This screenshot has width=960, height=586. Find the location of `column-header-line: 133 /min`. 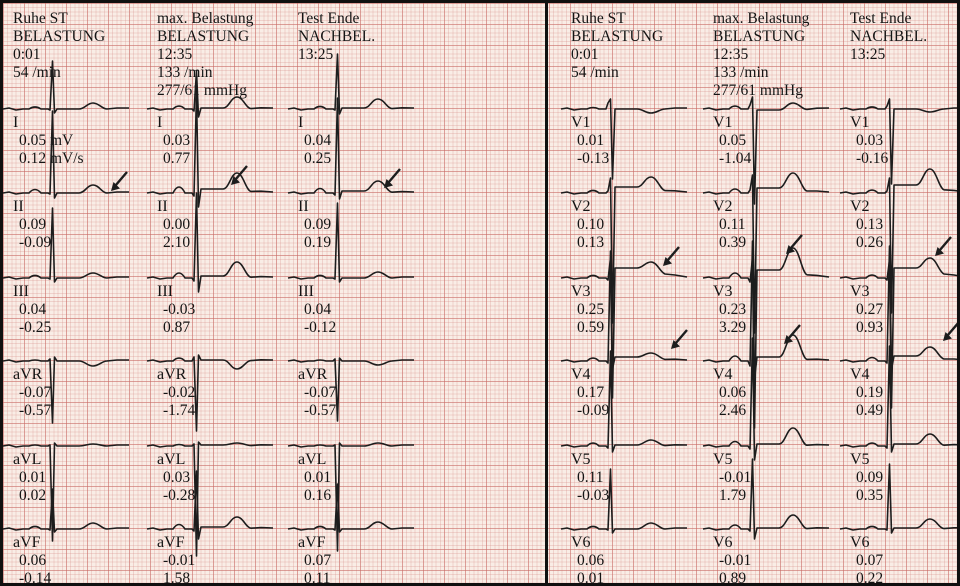

column-header-line: 133 /min is located at coordinates (185, 72).